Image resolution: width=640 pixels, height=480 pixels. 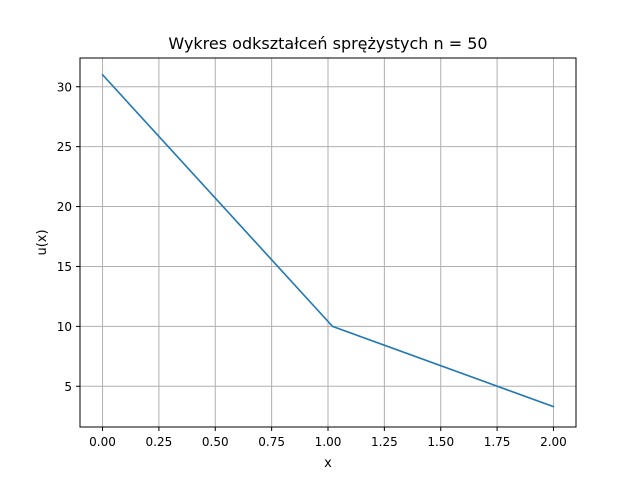 I want to click on y-axis: 5 10 15 20 25 30, so click(x=68, y=237).